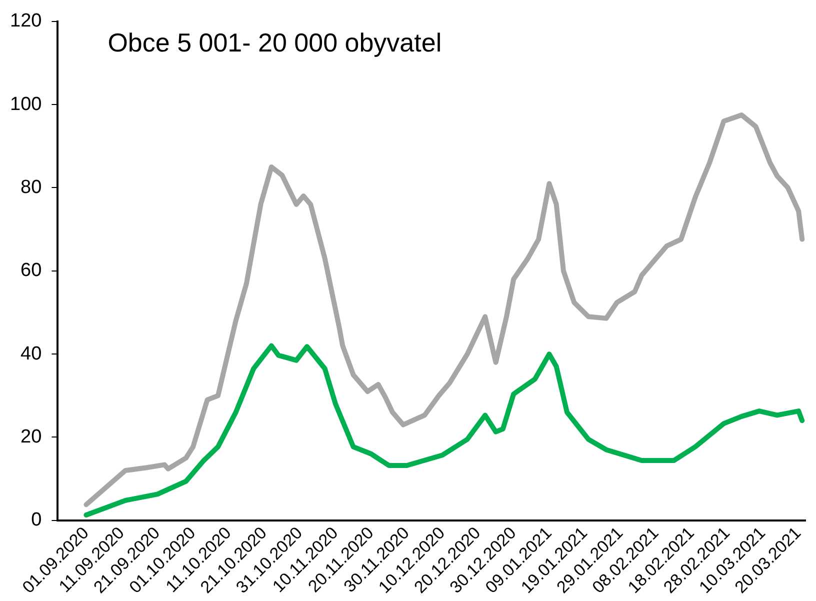 This screenshot has height=601, width=816. I want to click on y-tick-label: 0, so click(36, 520).